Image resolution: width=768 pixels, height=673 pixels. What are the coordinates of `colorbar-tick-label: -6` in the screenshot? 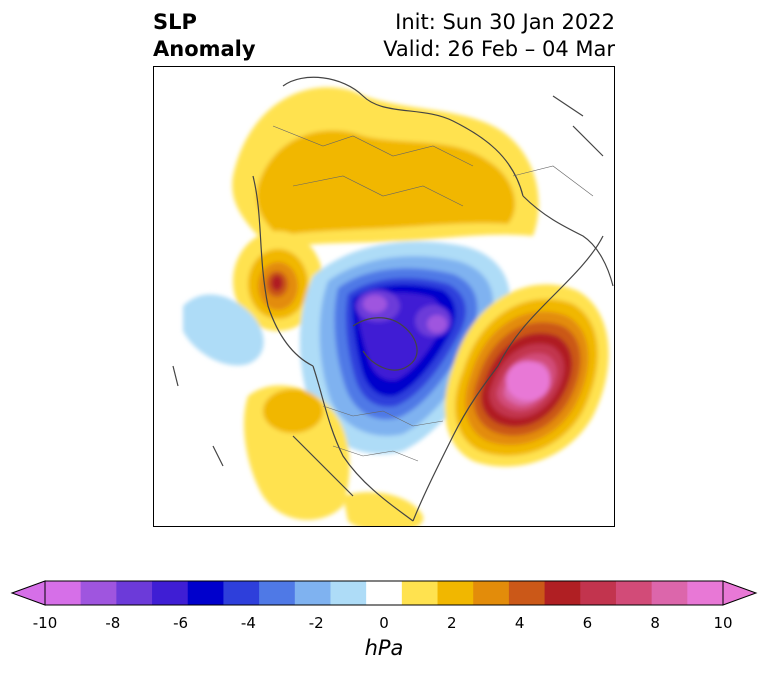 It's located at (181, 623).